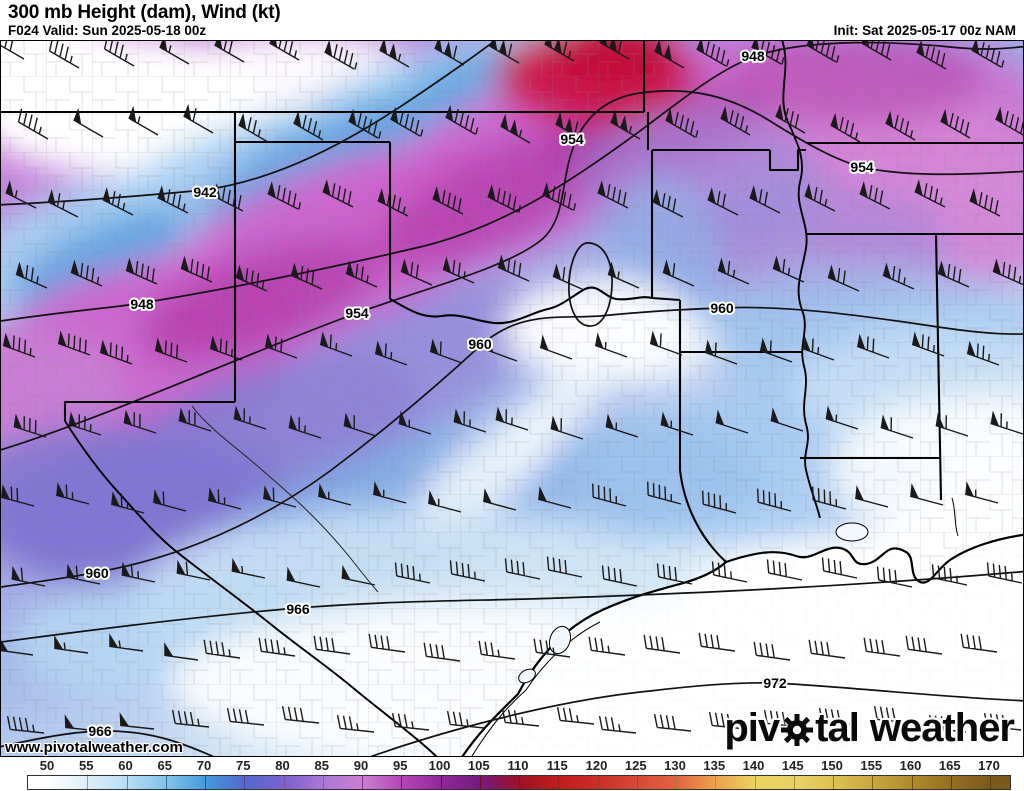 The height and width of the screenshot is (791, 1024). I want to click on pivotal-weather-logo: piv tal weather, so click(869, 728).